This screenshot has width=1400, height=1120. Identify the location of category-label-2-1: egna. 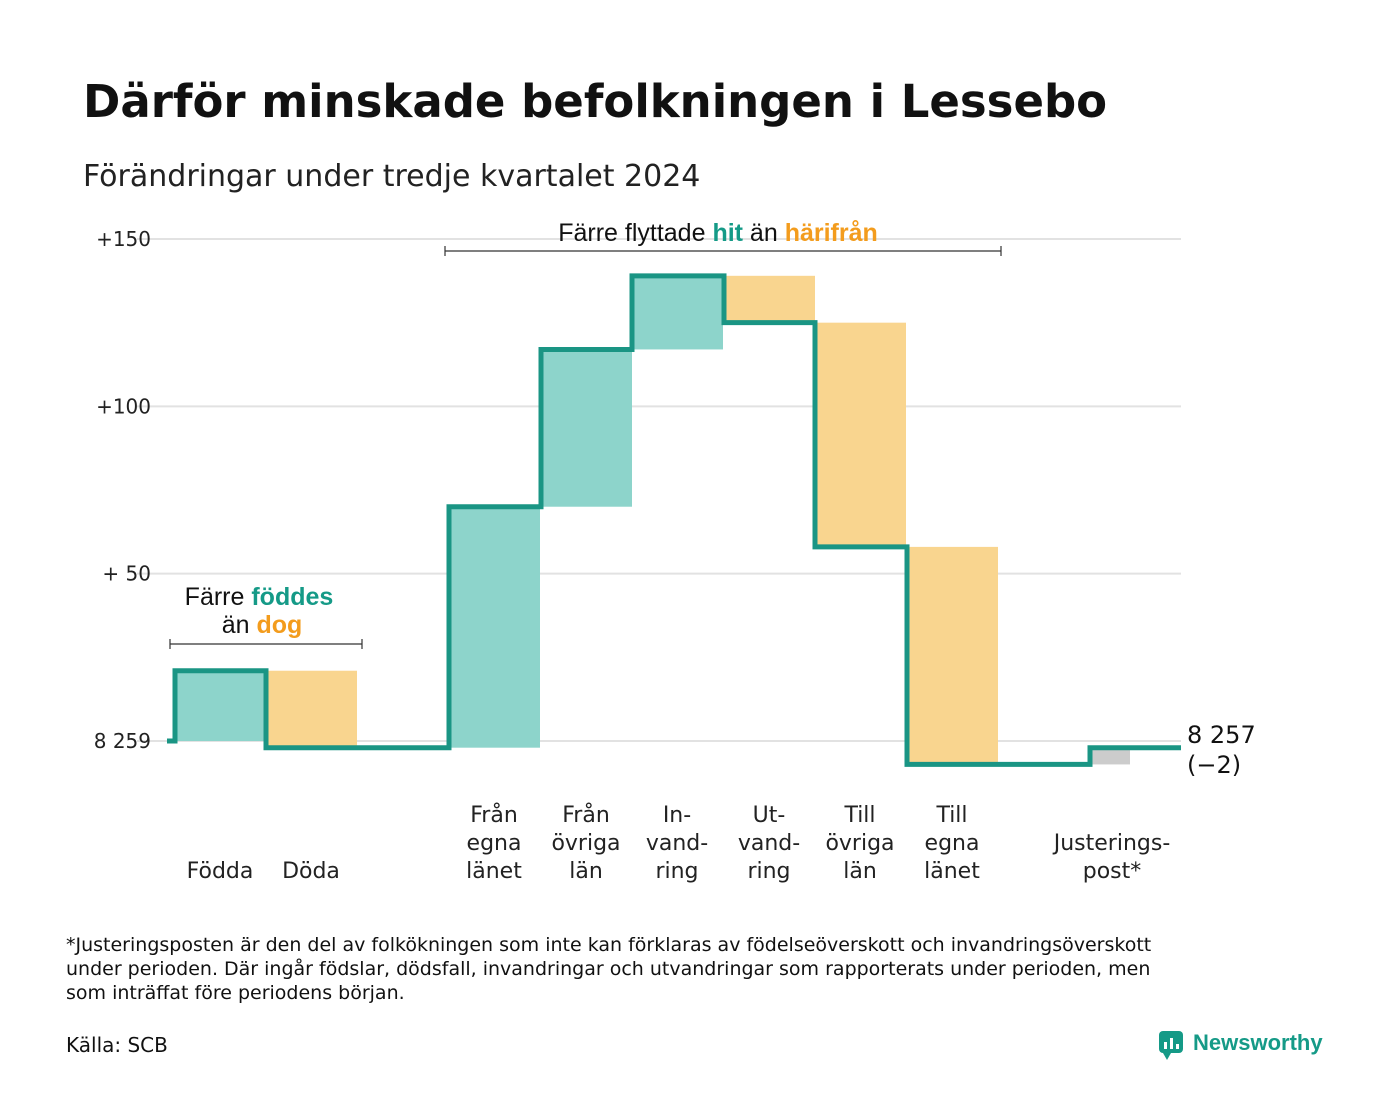
(494, 843).